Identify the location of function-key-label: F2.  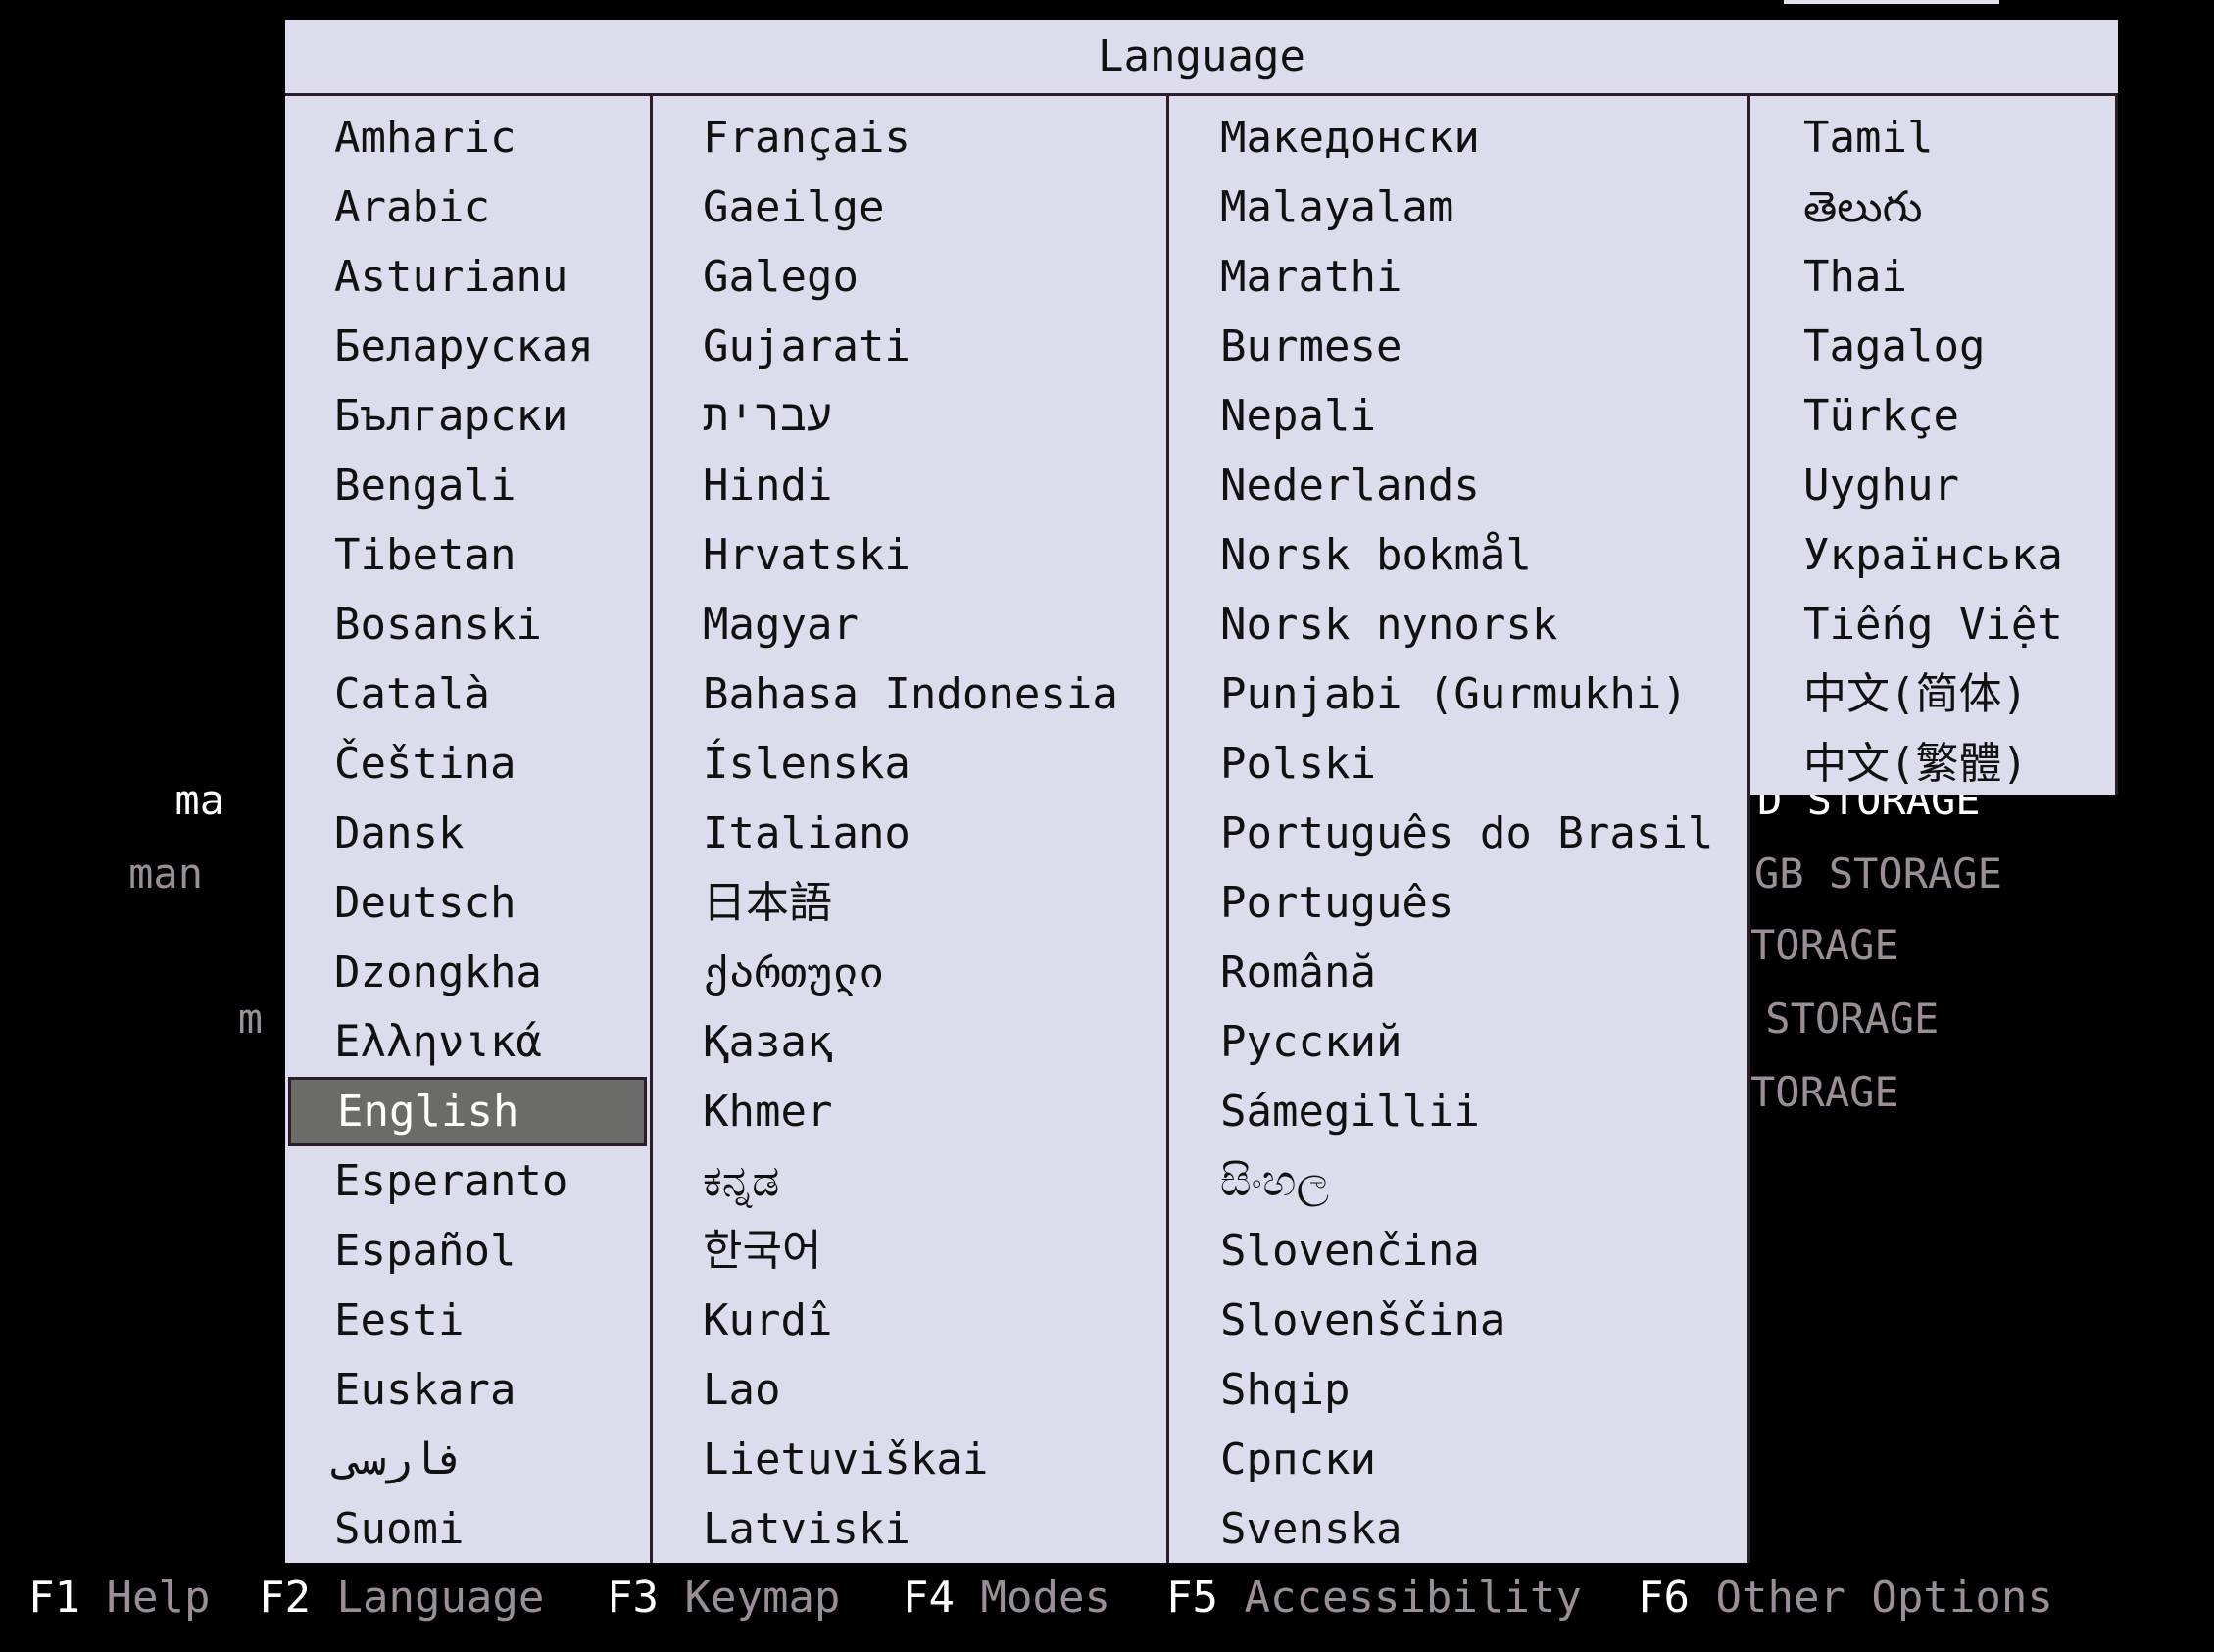
(285, 1598).